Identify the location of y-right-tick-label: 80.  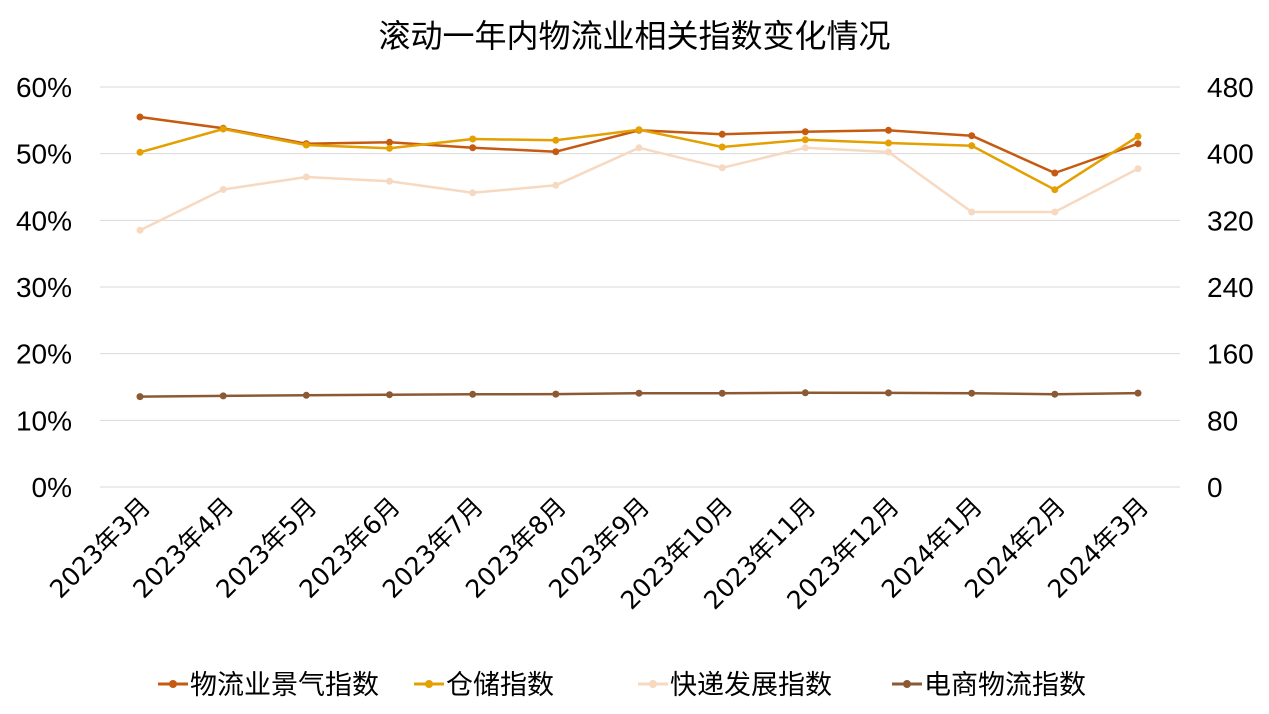
(1222, 420).